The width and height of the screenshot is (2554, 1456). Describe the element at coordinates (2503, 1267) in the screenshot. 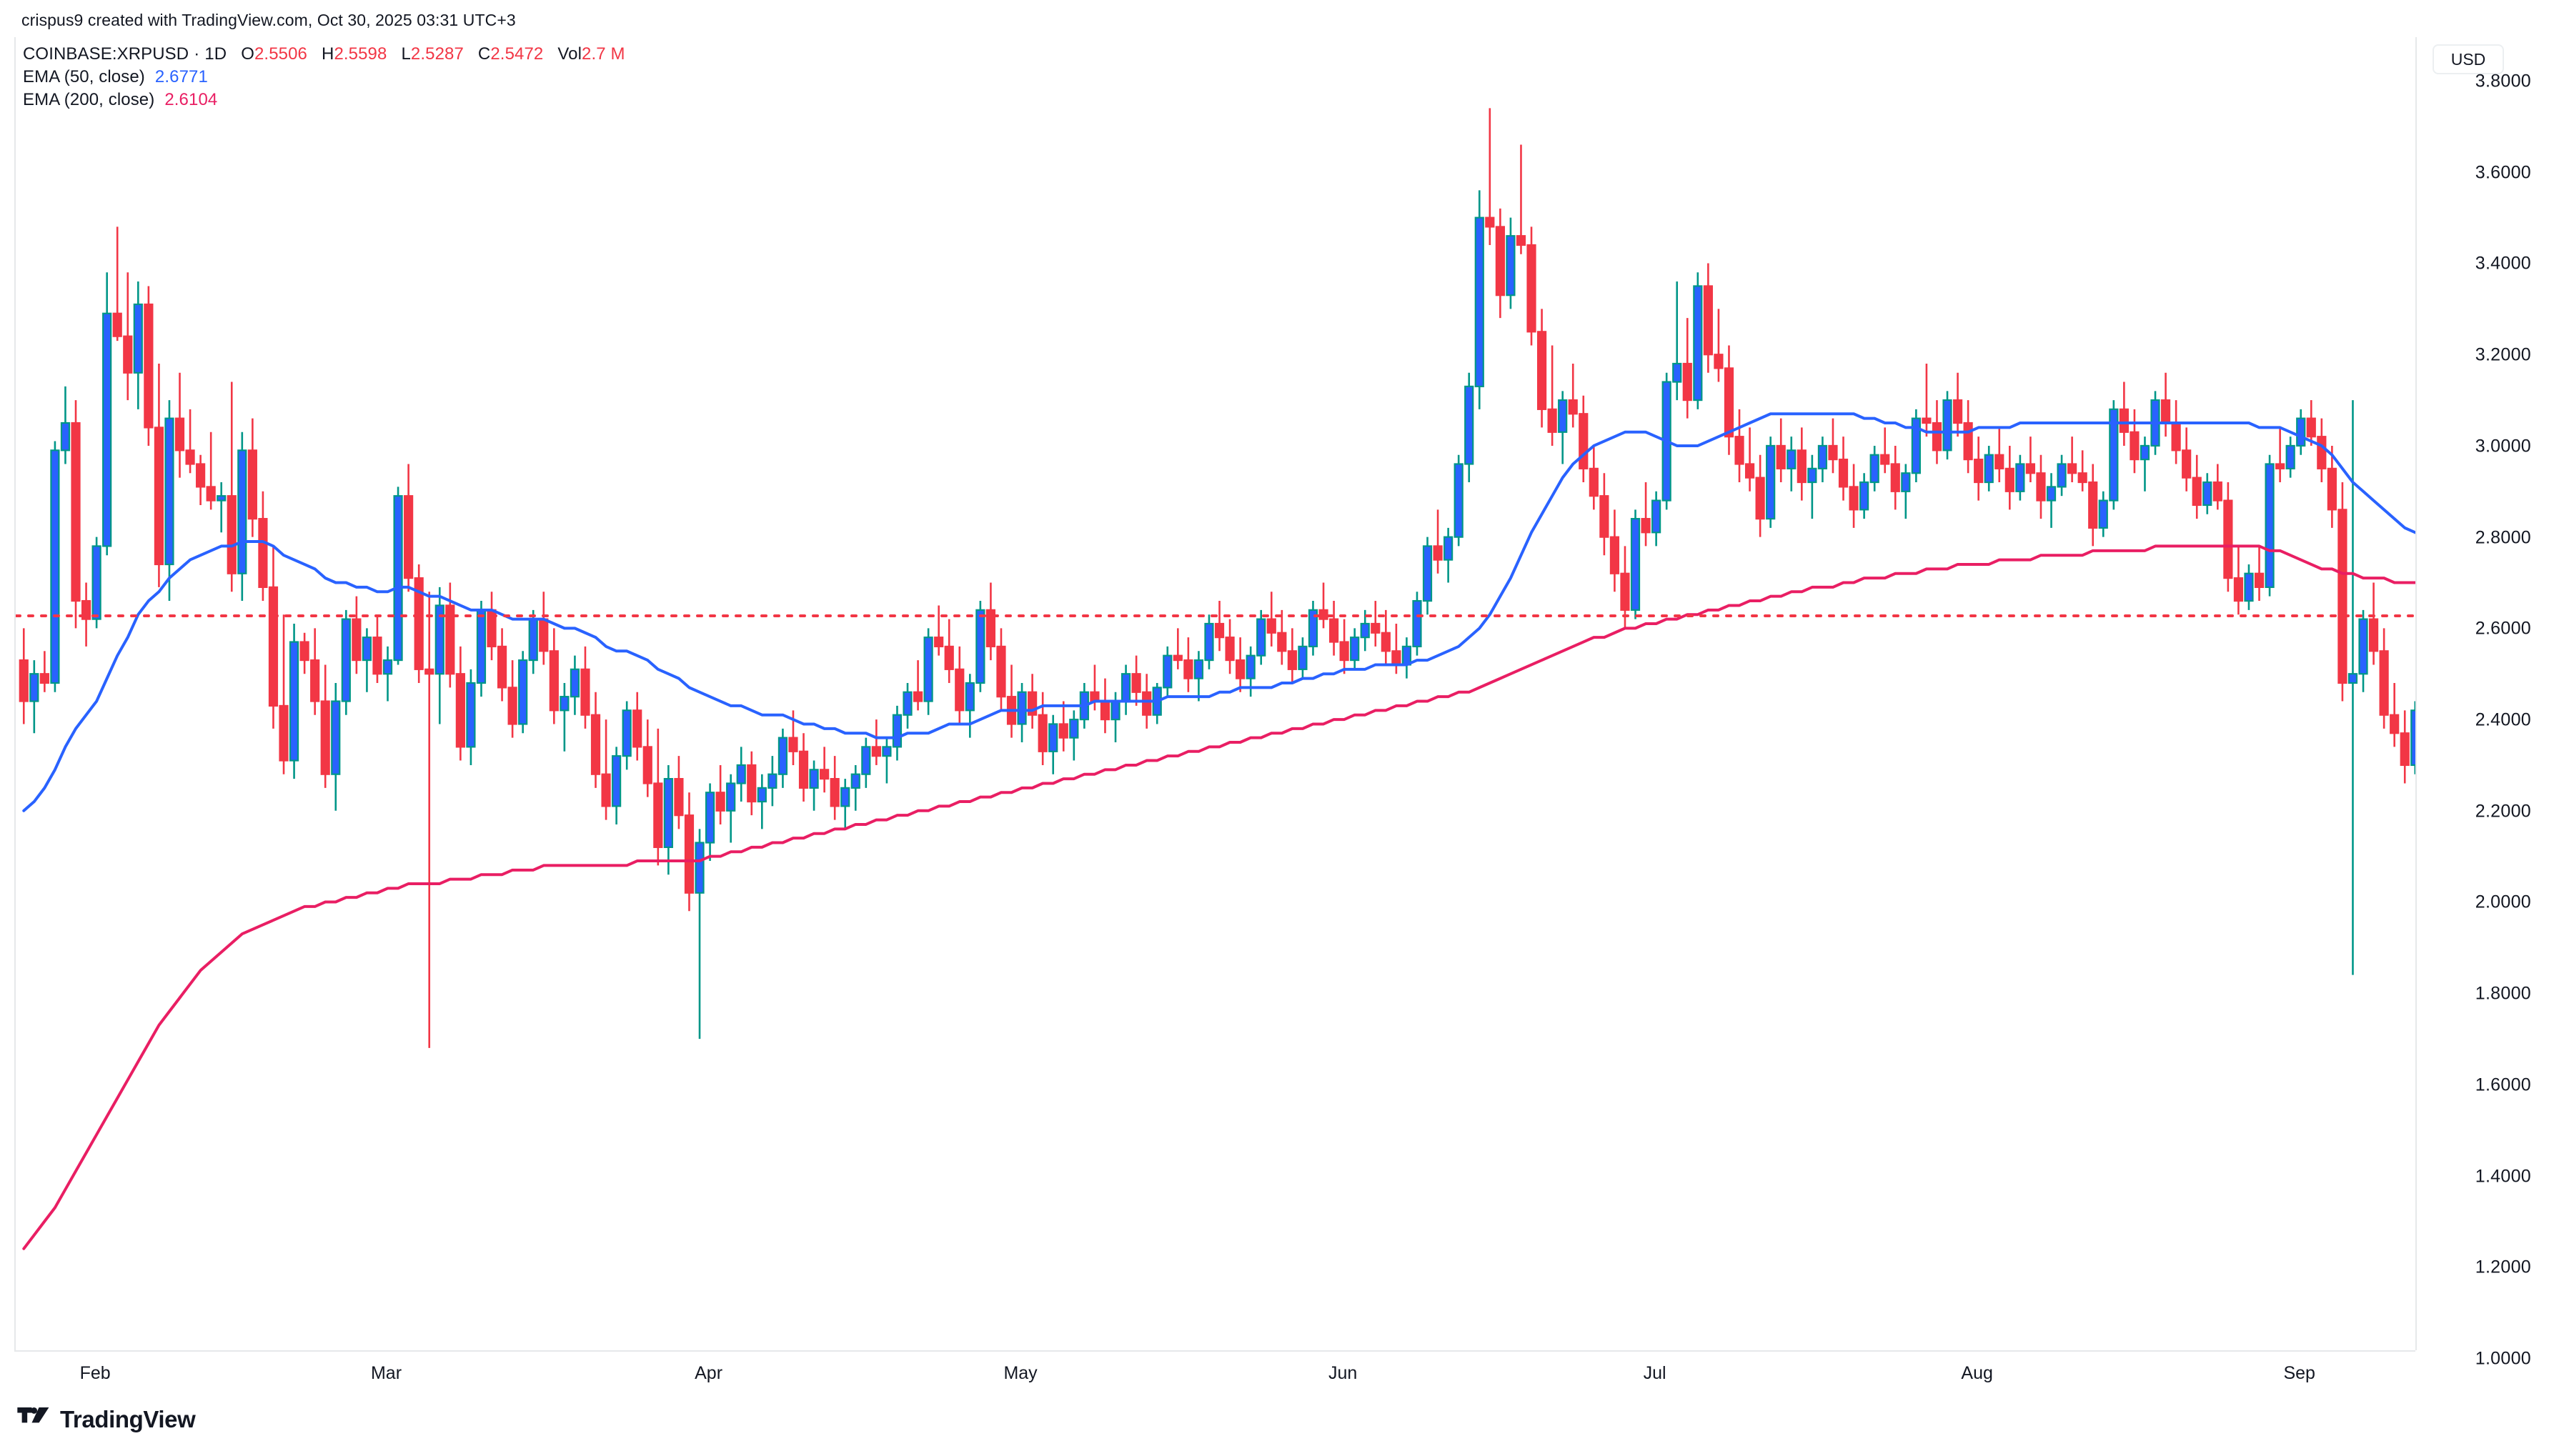

I see `price-tick: 1.2000` at that location.